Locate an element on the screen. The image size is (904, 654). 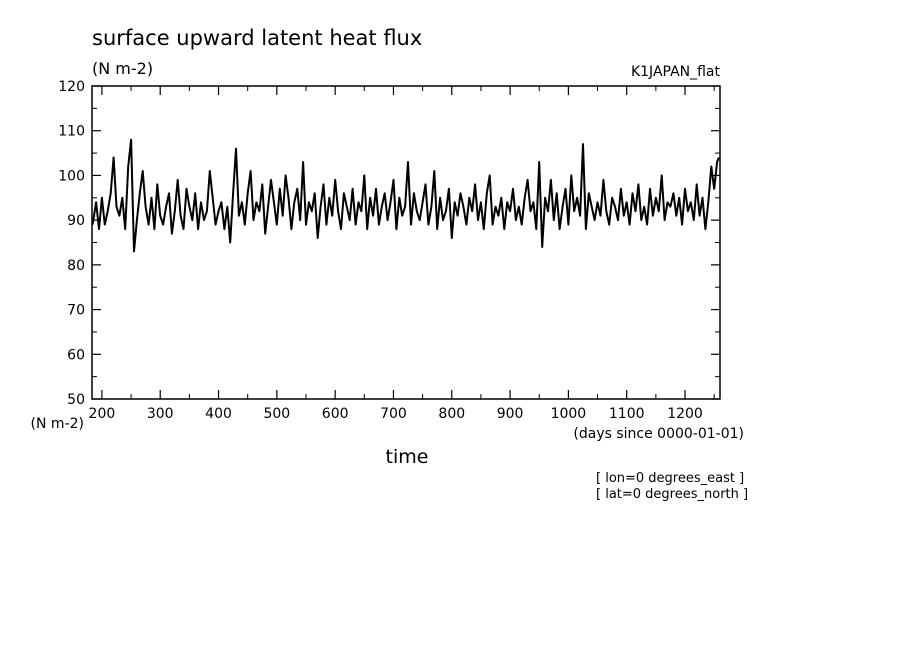
x-axis-units: (days since 0000-01-01) is located at coordinates (658, 434).